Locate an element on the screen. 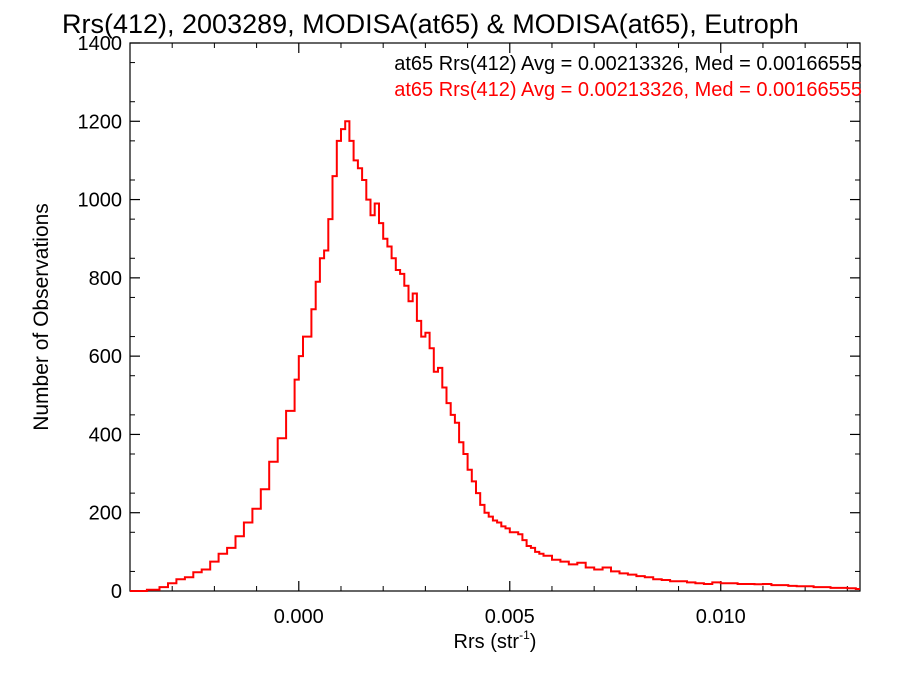 This screenshot has width=900, height=675. y-tick-label: 1400 is located at coordinates (100, 44).